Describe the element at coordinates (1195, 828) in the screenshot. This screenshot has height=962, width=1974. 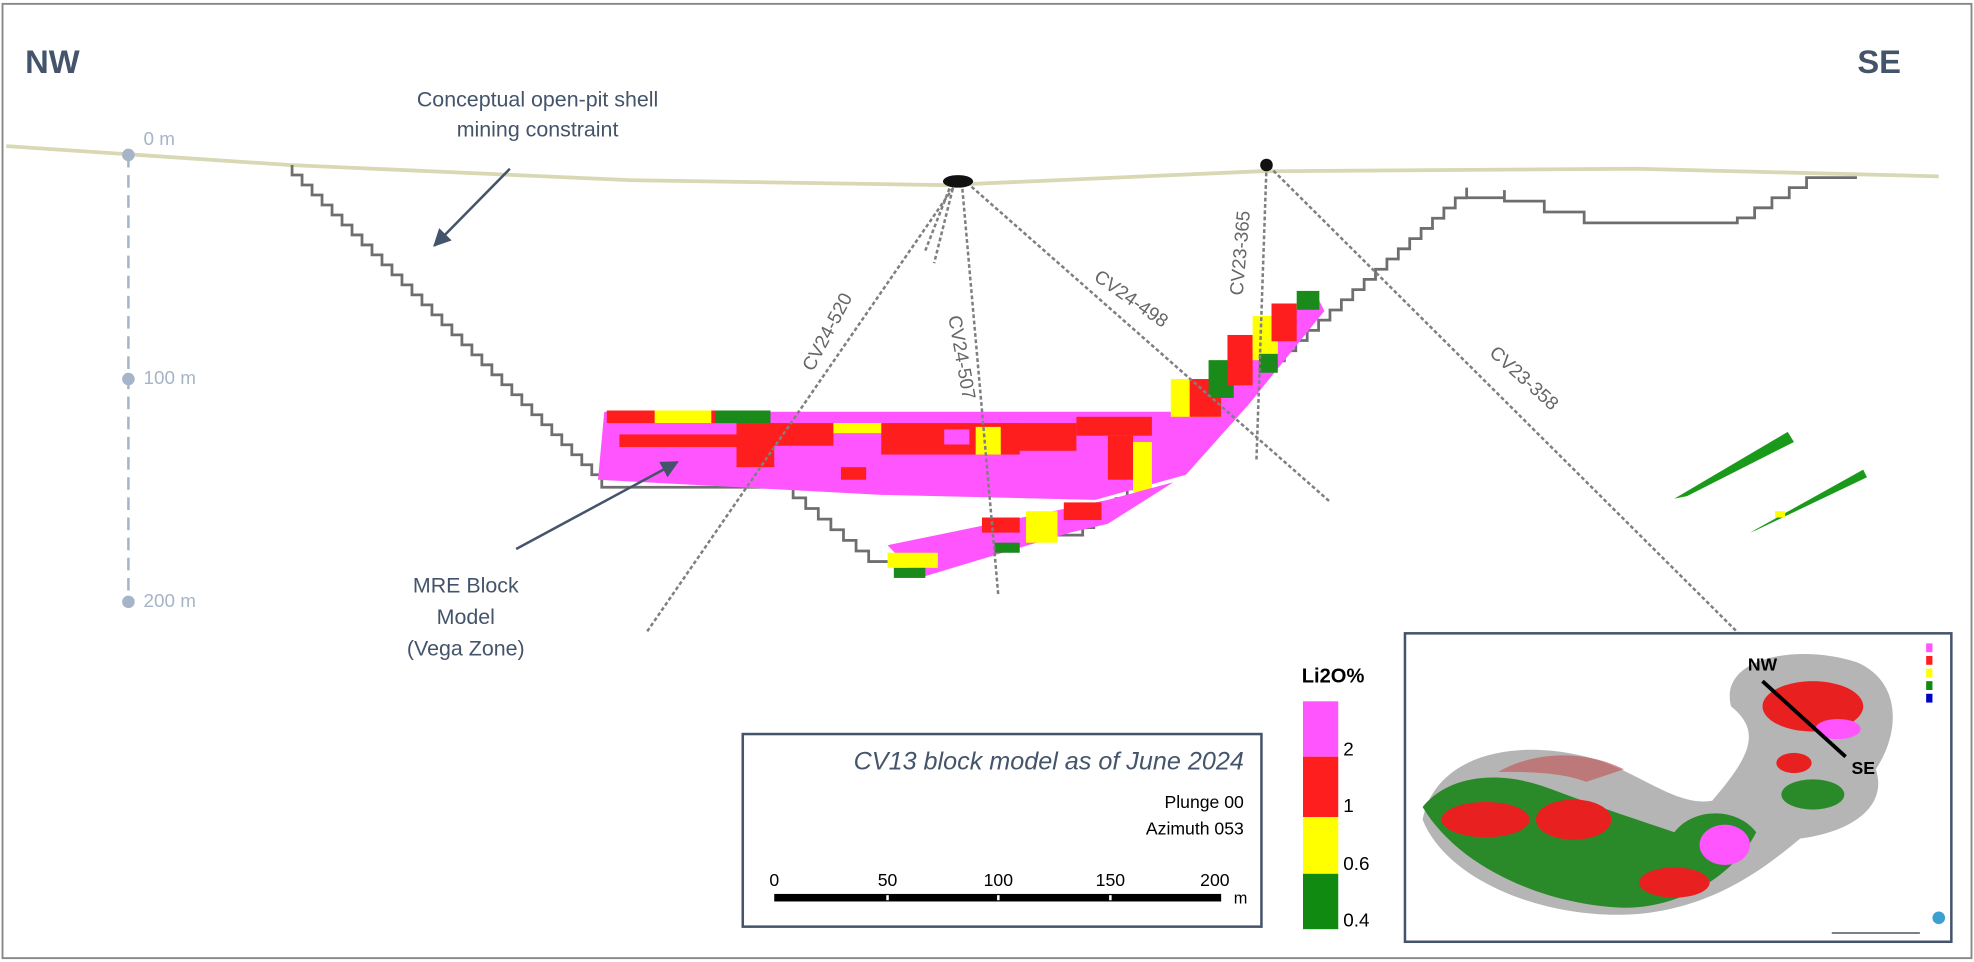
I see `azimuth: Azimuth 053` at that location.